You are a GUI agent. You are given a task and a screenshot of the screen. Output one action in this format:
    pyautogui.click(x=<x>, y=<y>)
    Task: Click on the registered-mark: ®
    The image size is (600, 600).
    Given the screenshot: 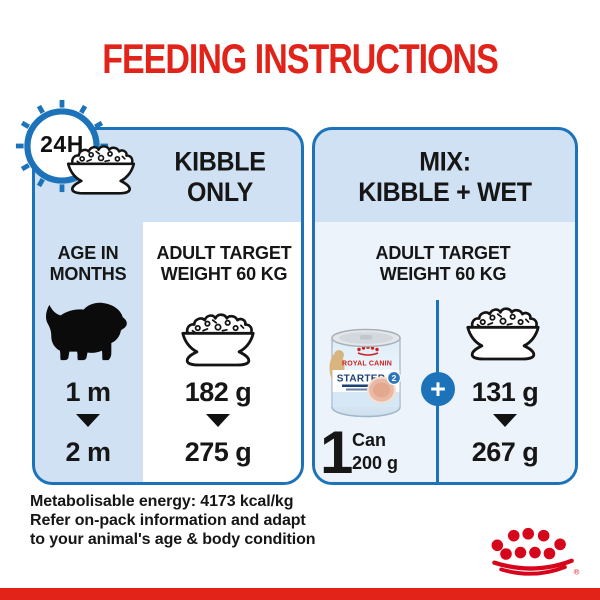 What is the action you would take?
    pyautogui.click(x=577, y=571)
    